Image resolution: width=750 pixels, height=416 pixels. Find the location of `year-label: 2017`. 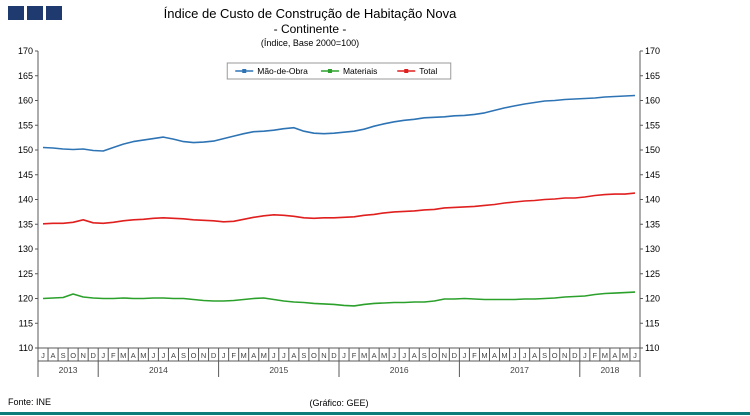

year-label: 2017 is located at coordinates (519, 370).